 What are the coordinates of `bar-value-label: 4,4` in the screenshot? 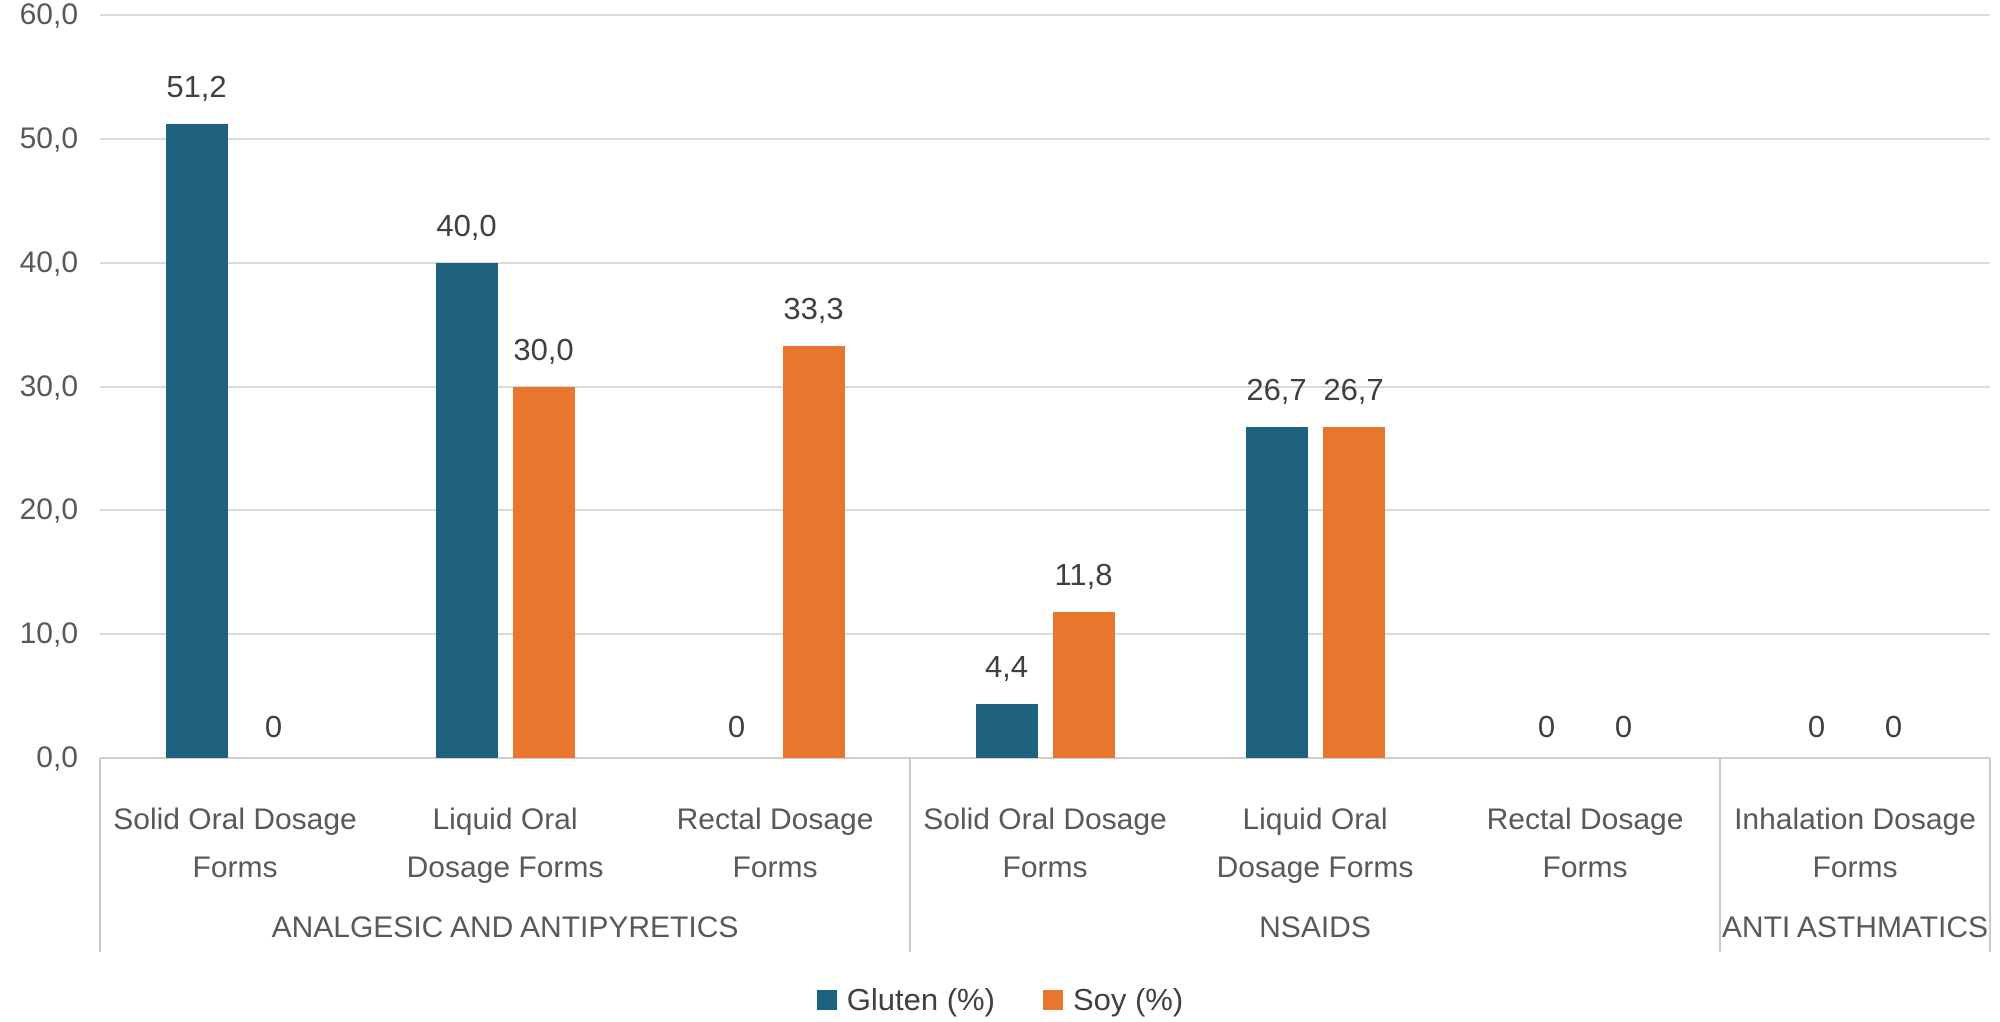 It's located at (1006, 666).